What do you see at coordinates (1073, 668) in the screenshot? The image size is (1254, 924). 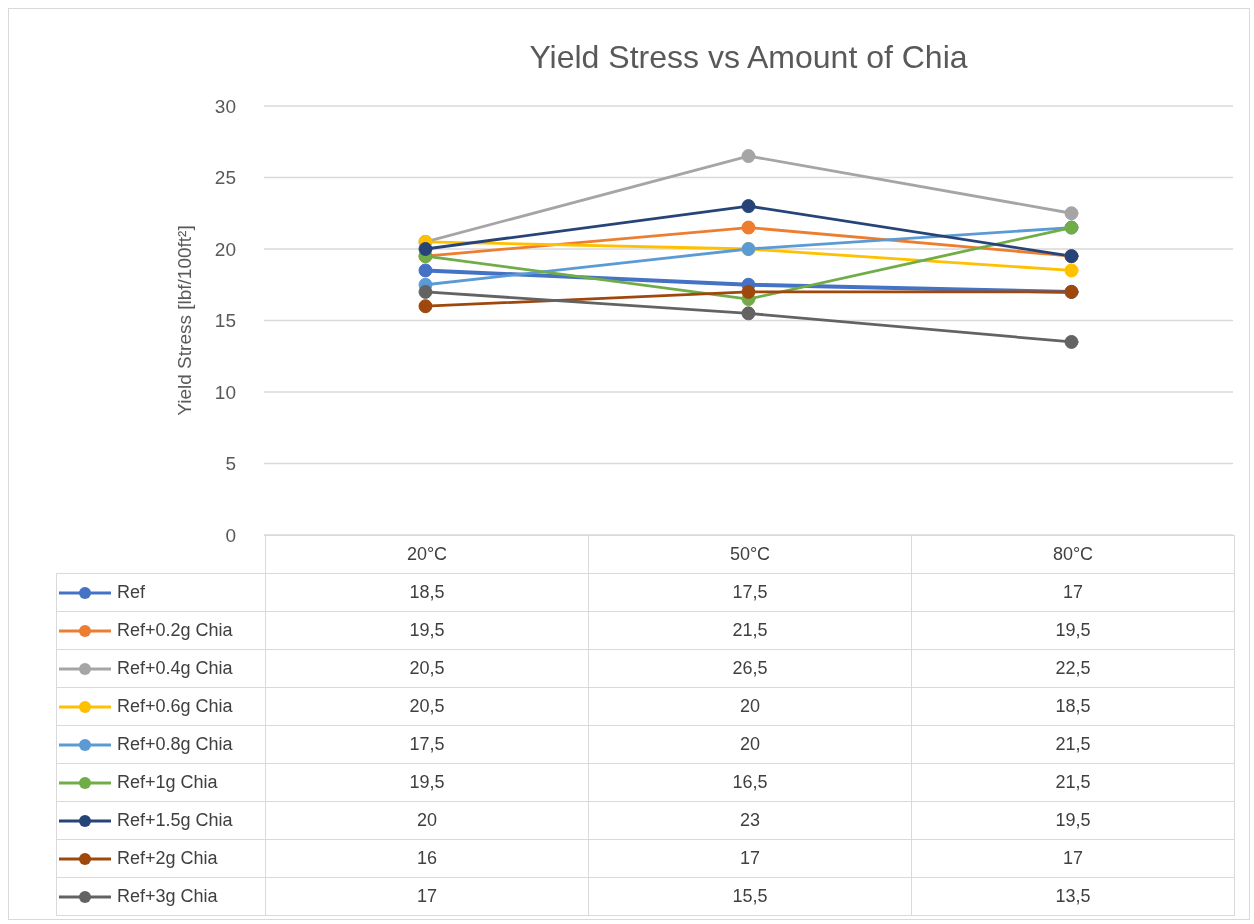 I see `data-label: 22,5` at bounding box center [1073, 668].